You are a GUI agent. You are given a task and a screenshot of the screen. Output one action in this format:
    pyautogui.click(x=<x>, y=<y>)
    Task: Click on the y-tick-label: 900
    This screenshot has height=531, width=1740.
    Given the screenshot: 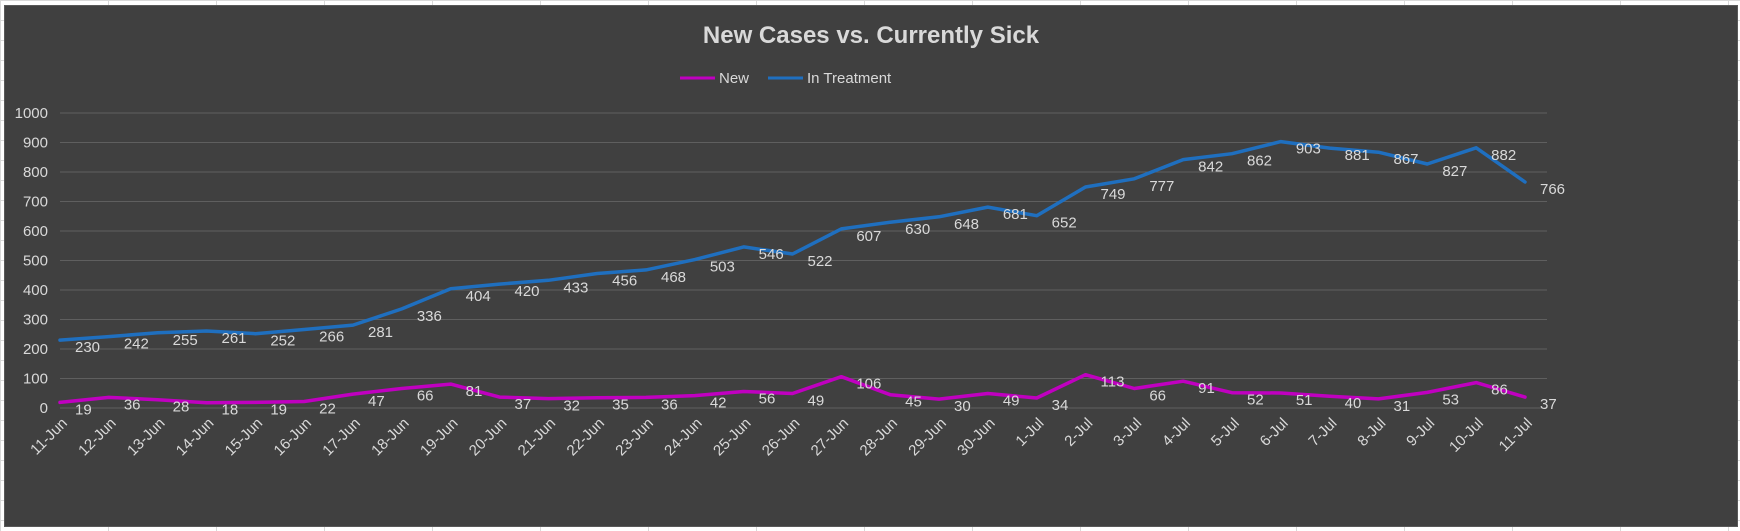 What is the action you would take?
    pyautogui.click(x=35, y=143)
    